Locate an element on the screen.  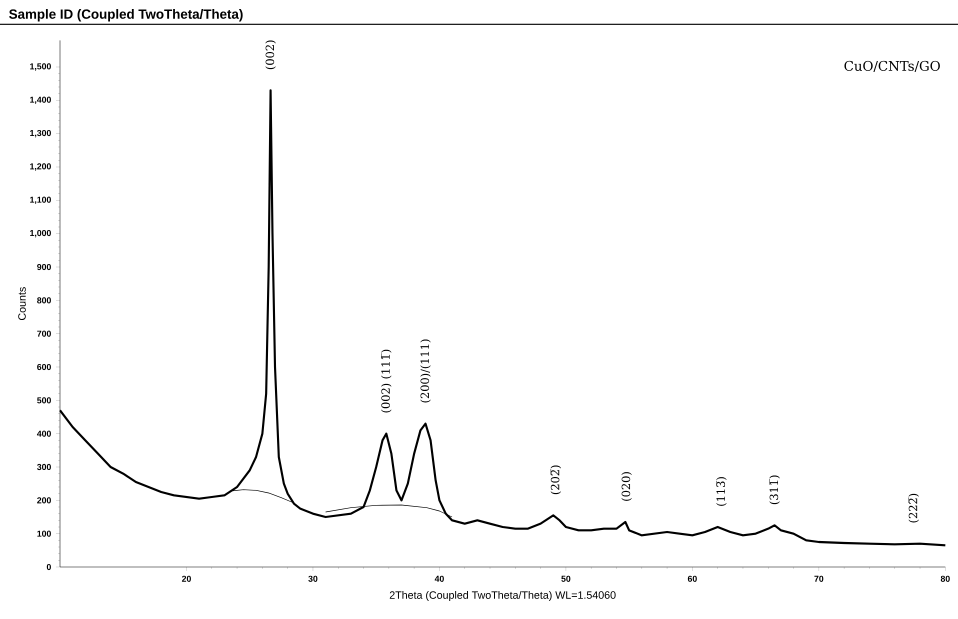
annotation: (311̅) is located at coordinates (774, 489).